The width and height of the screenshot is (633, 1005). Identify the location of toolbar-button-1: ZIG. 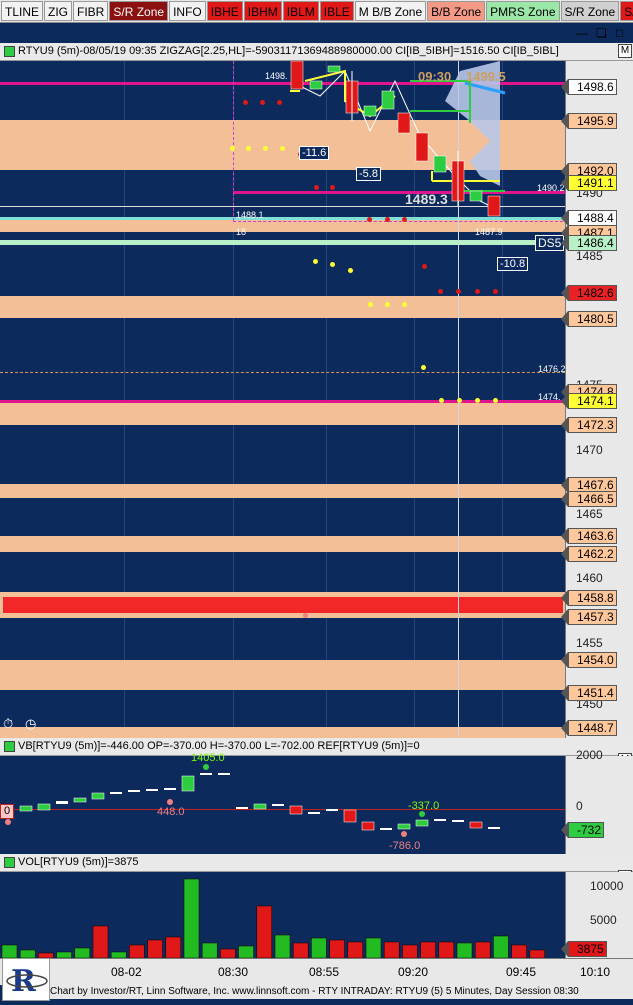
(58, 11).